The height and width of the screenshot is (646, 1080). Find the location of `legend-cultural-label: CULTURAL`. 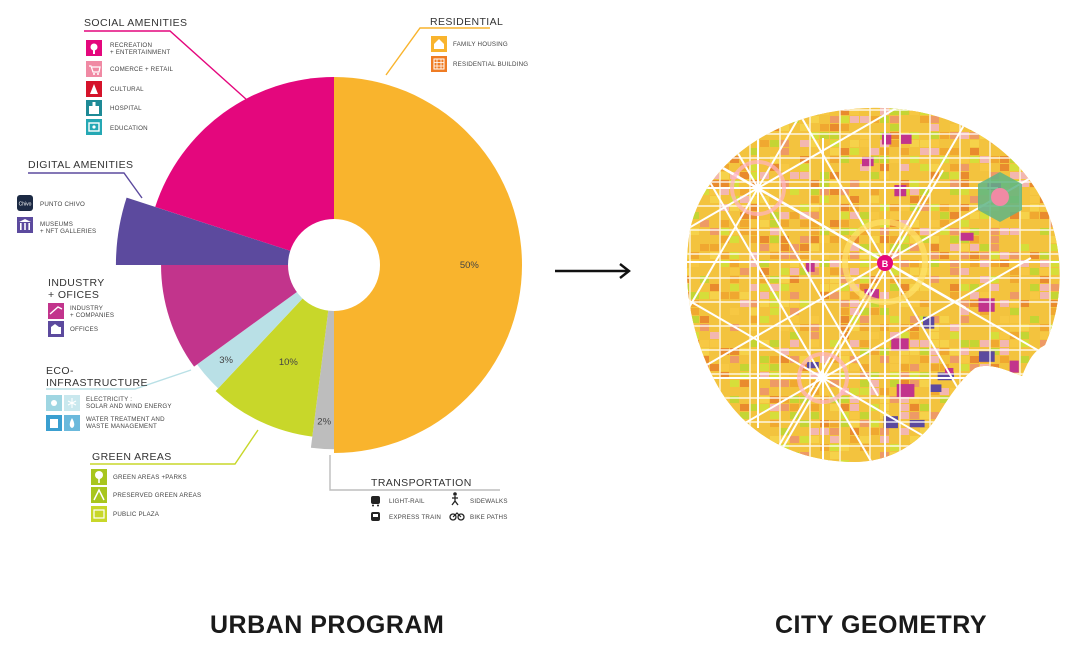

legend-cultural-label: CULTURAL is located at coordinates (127, 89).